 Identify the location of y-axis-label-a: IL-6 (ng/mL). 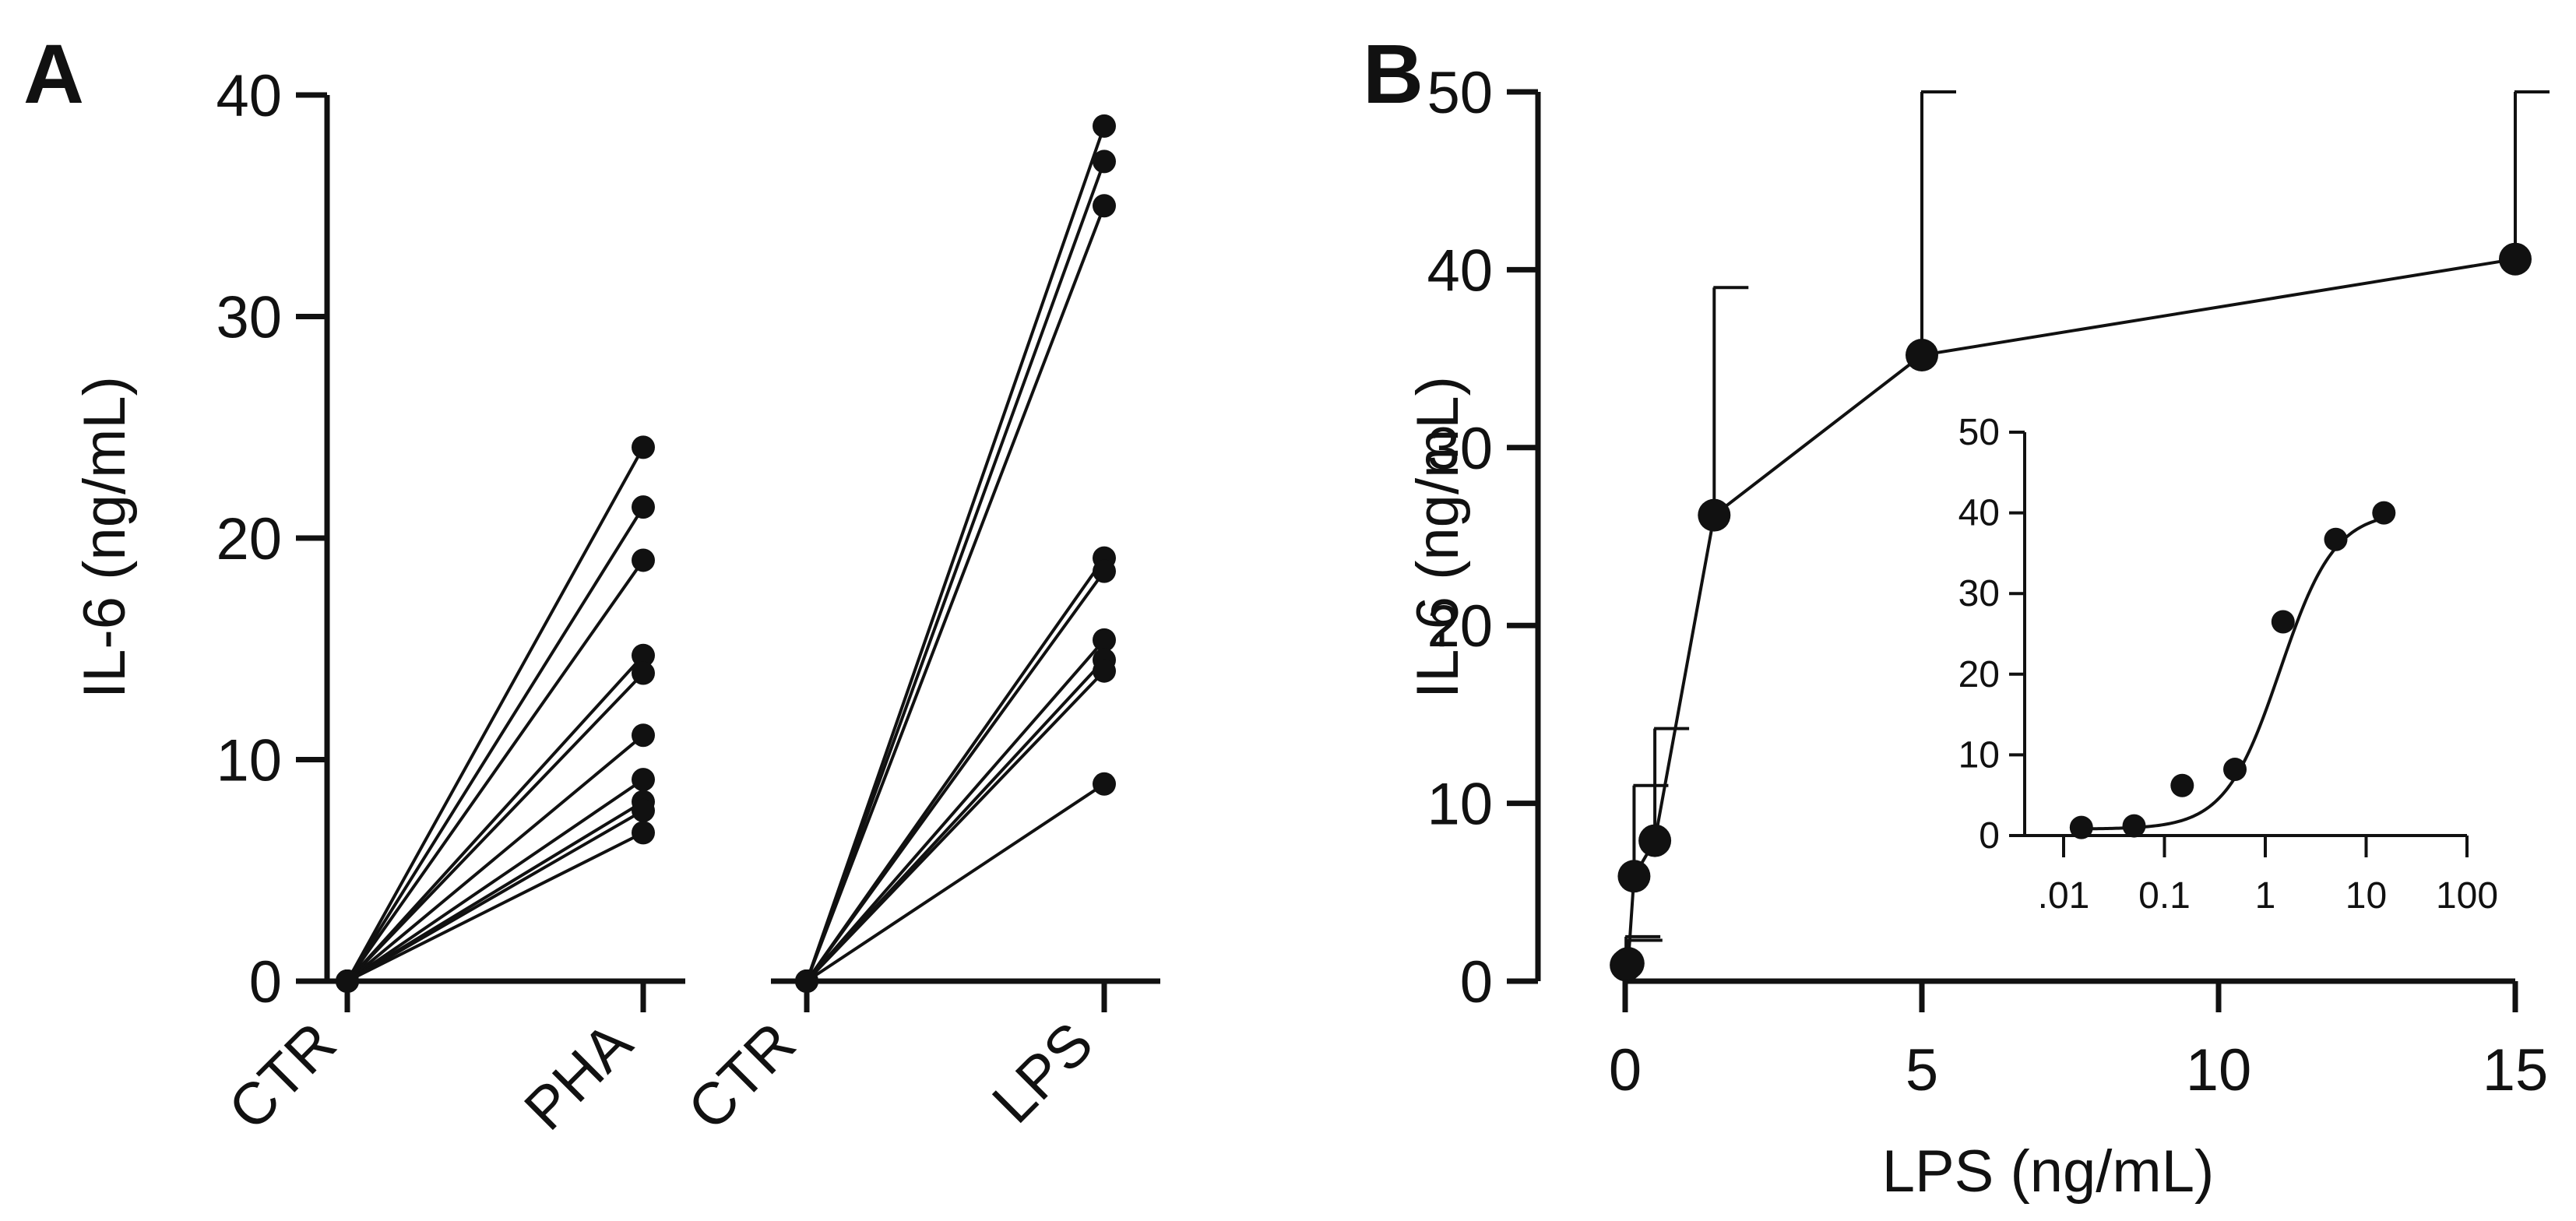
(105, 537).